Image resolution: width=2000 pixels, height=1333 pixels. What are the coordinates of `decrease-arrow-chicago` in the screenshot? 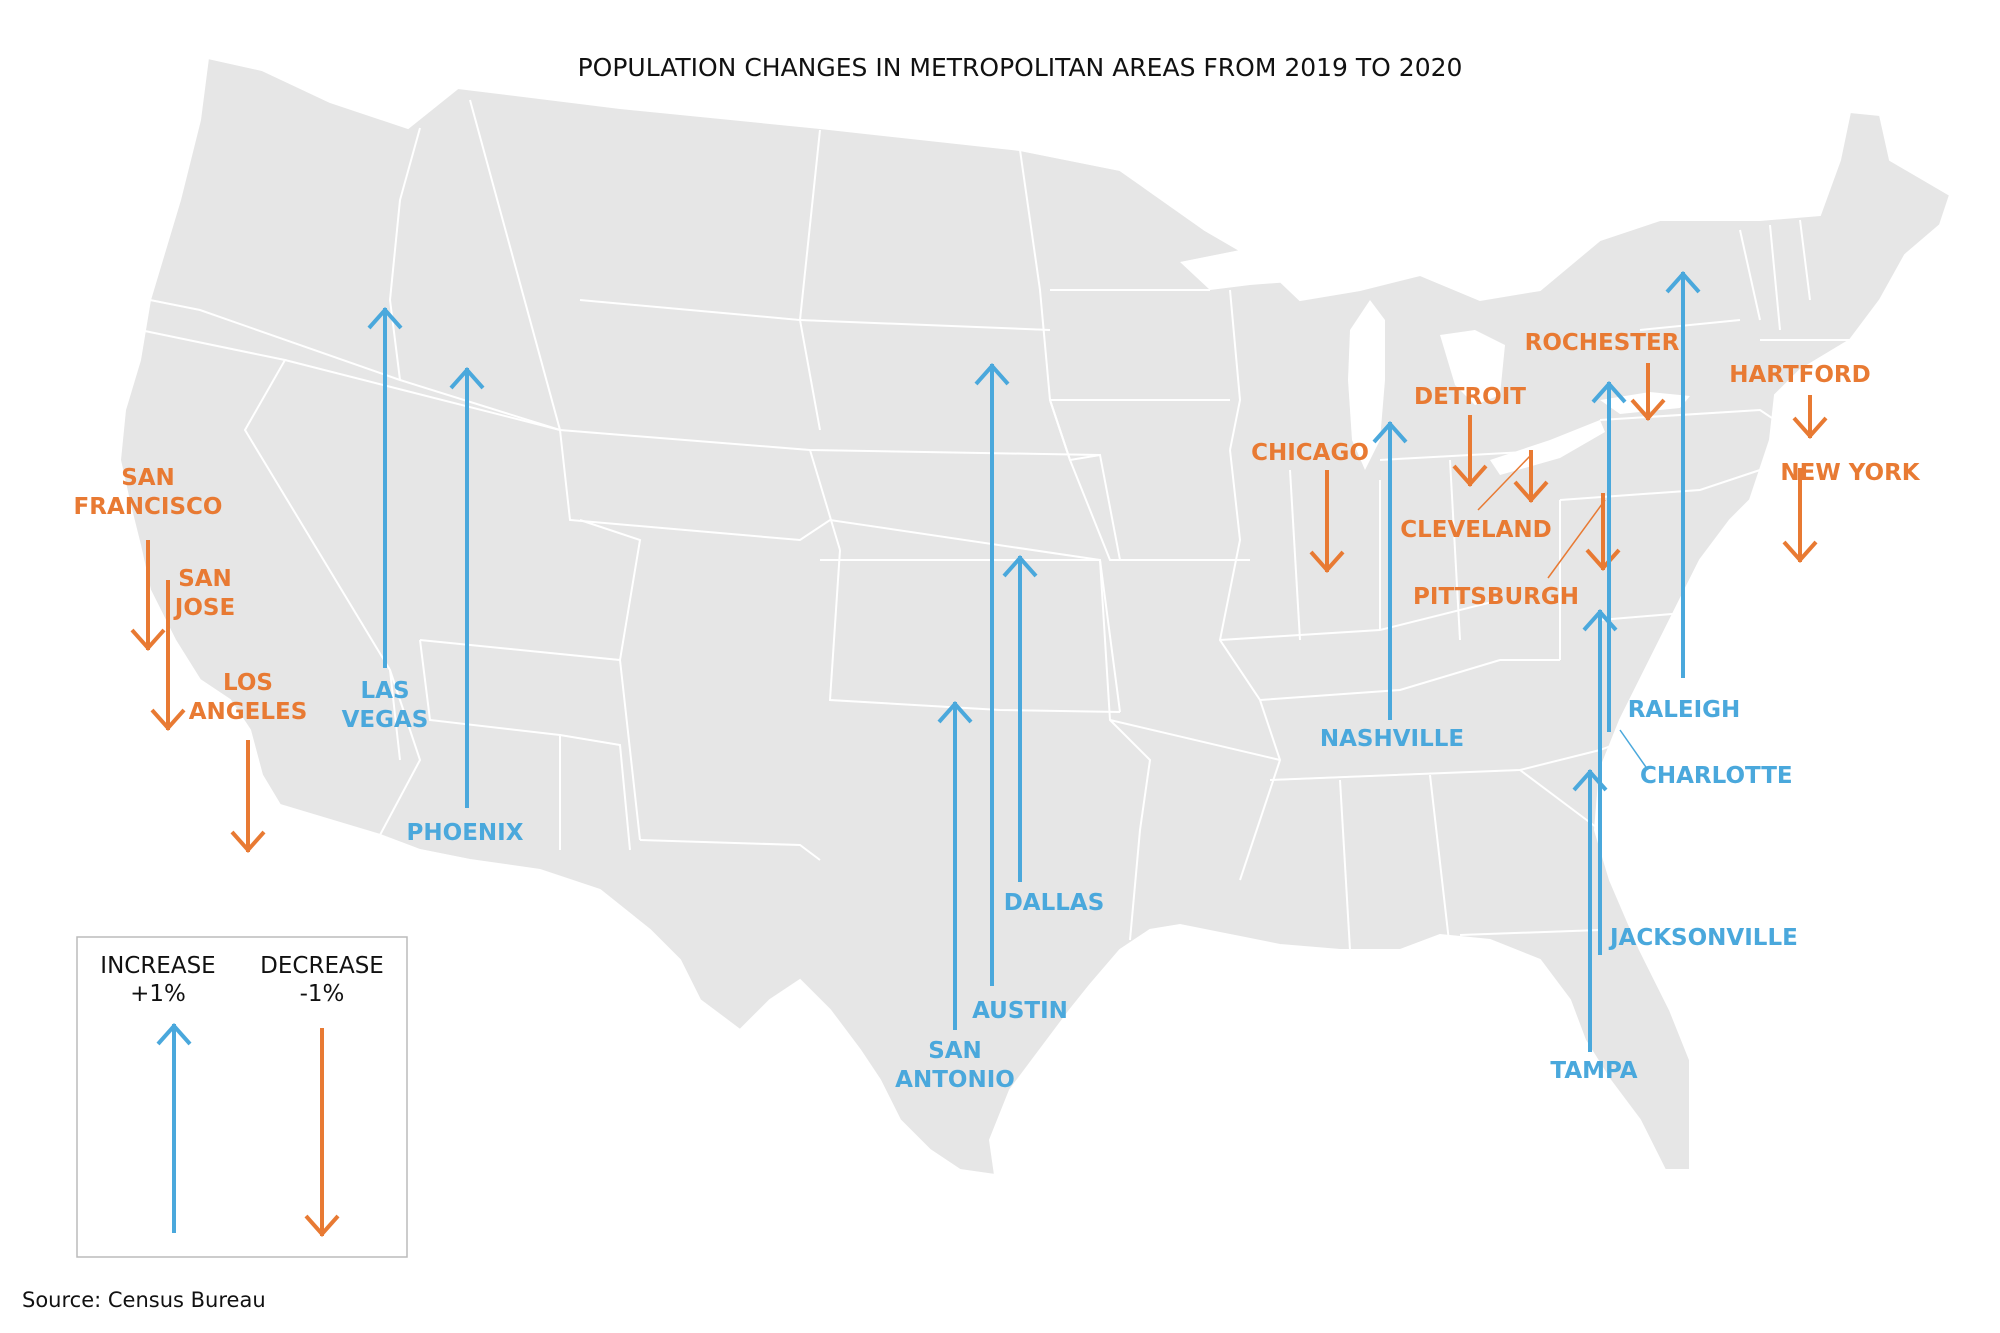 It's located at (1327, 522).